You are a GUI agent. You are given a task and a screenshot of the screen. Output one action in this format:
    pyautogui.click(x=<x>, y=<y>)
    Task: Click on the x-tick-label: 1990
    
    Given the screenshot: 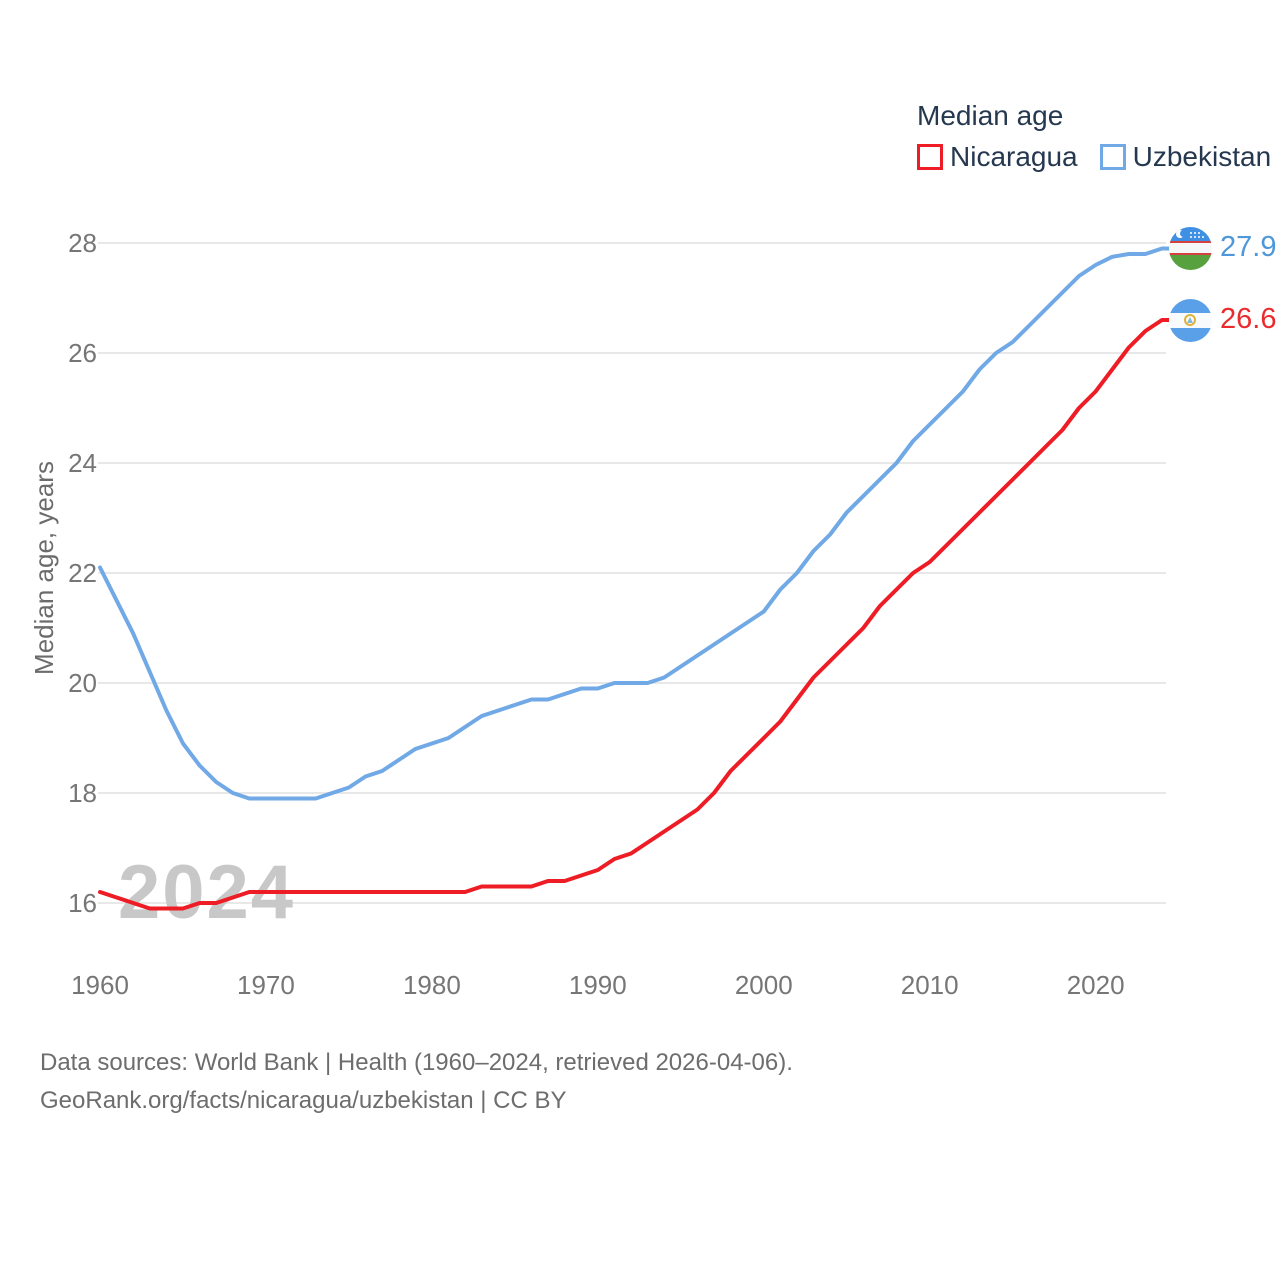 What is the action you would take?
    pyautogui.click(x=597, y=985)
    